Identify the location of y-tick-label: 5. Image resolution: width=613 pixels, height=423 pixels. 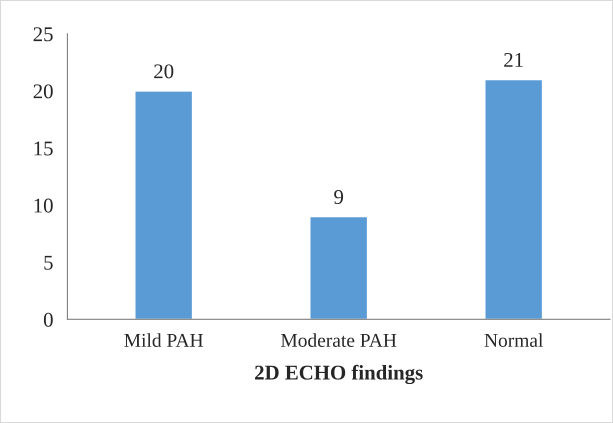
(48, 263).